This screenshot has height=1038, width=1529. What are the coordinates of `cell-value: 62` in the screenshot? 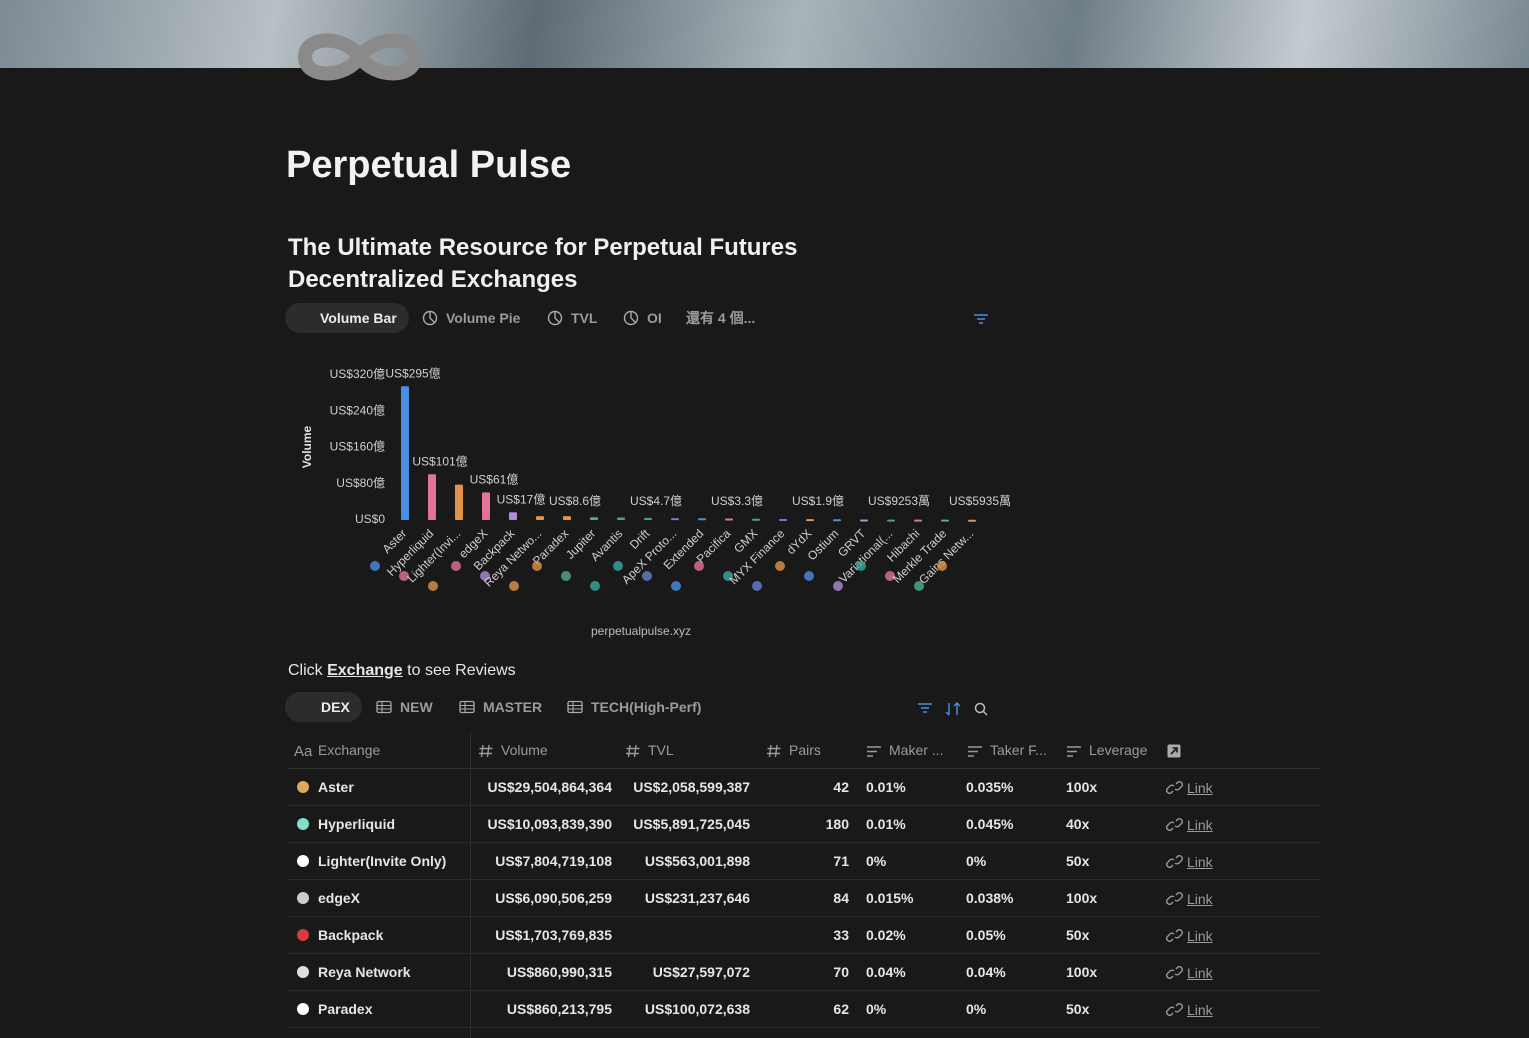 It's located at (841, 1009).